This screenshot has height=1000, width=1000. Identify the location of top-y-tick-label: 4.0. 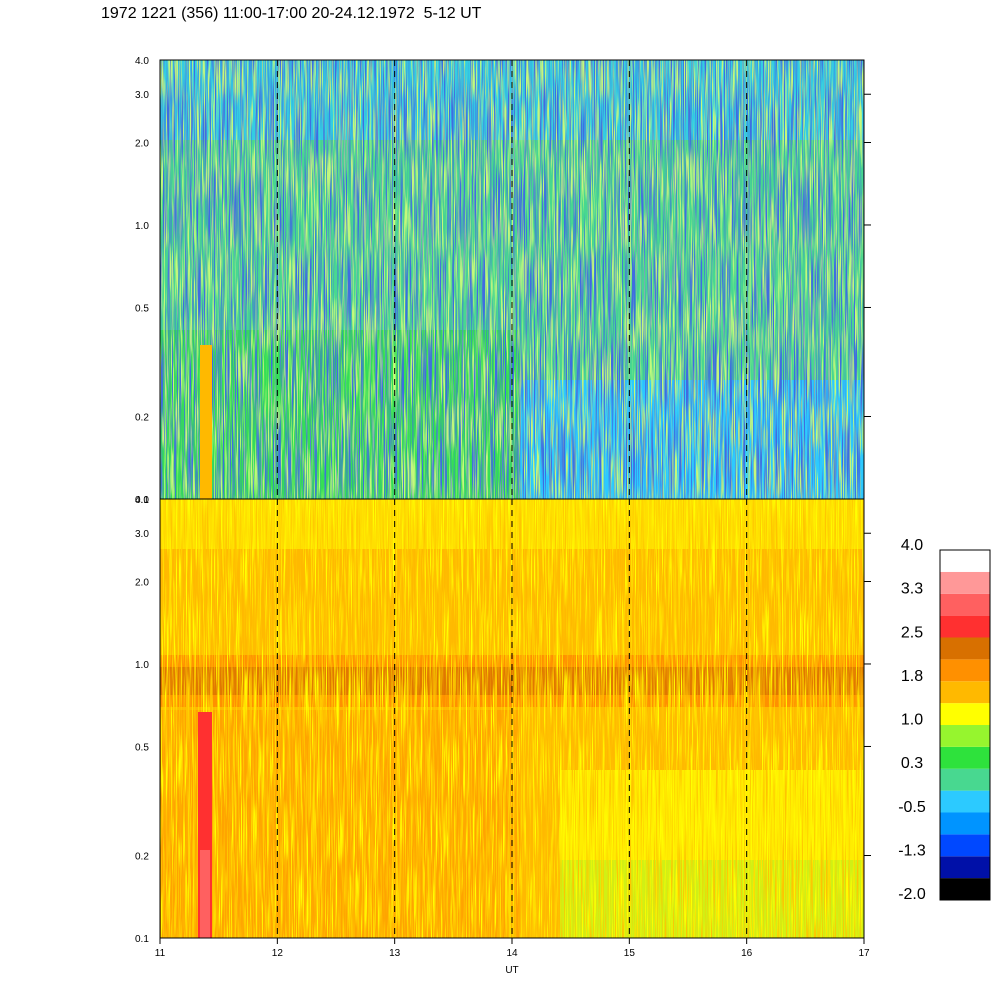
(142, 61).